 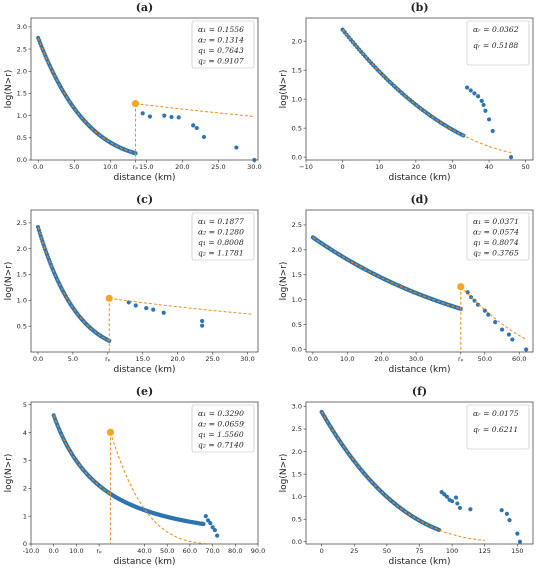 I want to click on y-tick-label: 0.5, so click(x=297, y=128).